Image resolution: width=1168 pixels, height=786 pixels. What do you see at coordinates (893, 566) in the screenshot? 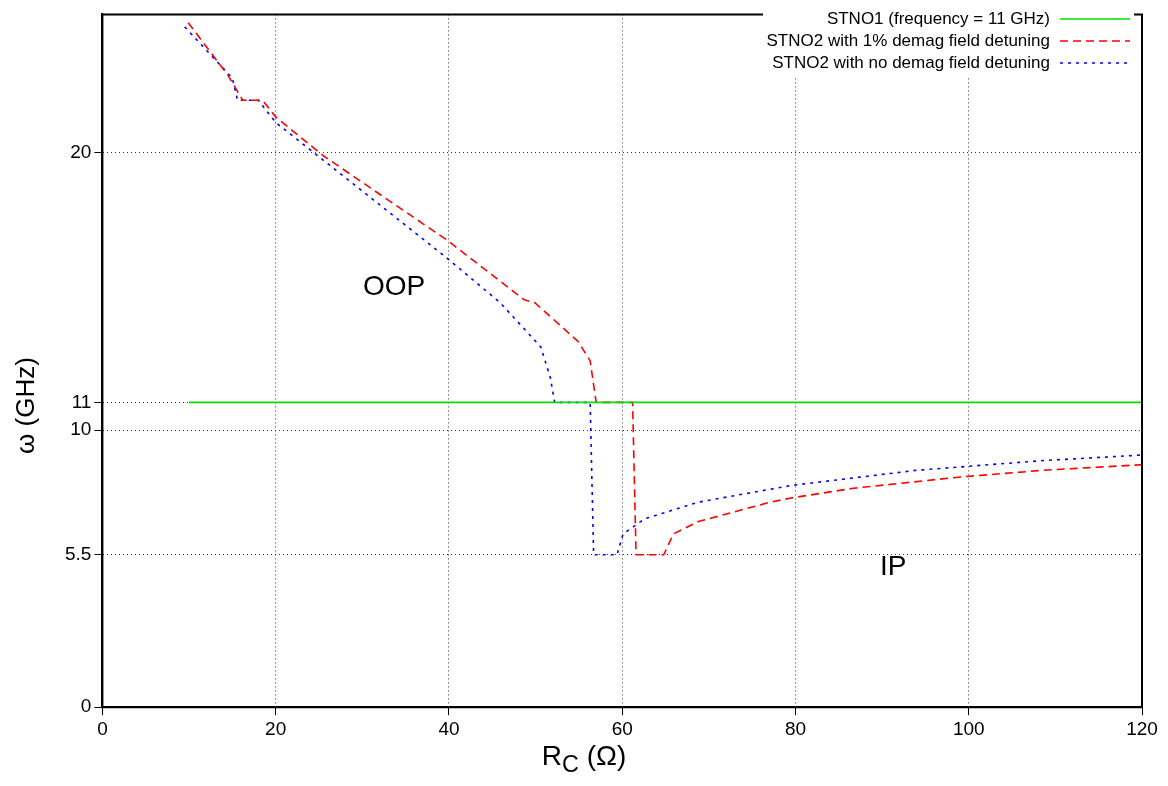
I see `annotation: IP` at bounding box center [893, 566].